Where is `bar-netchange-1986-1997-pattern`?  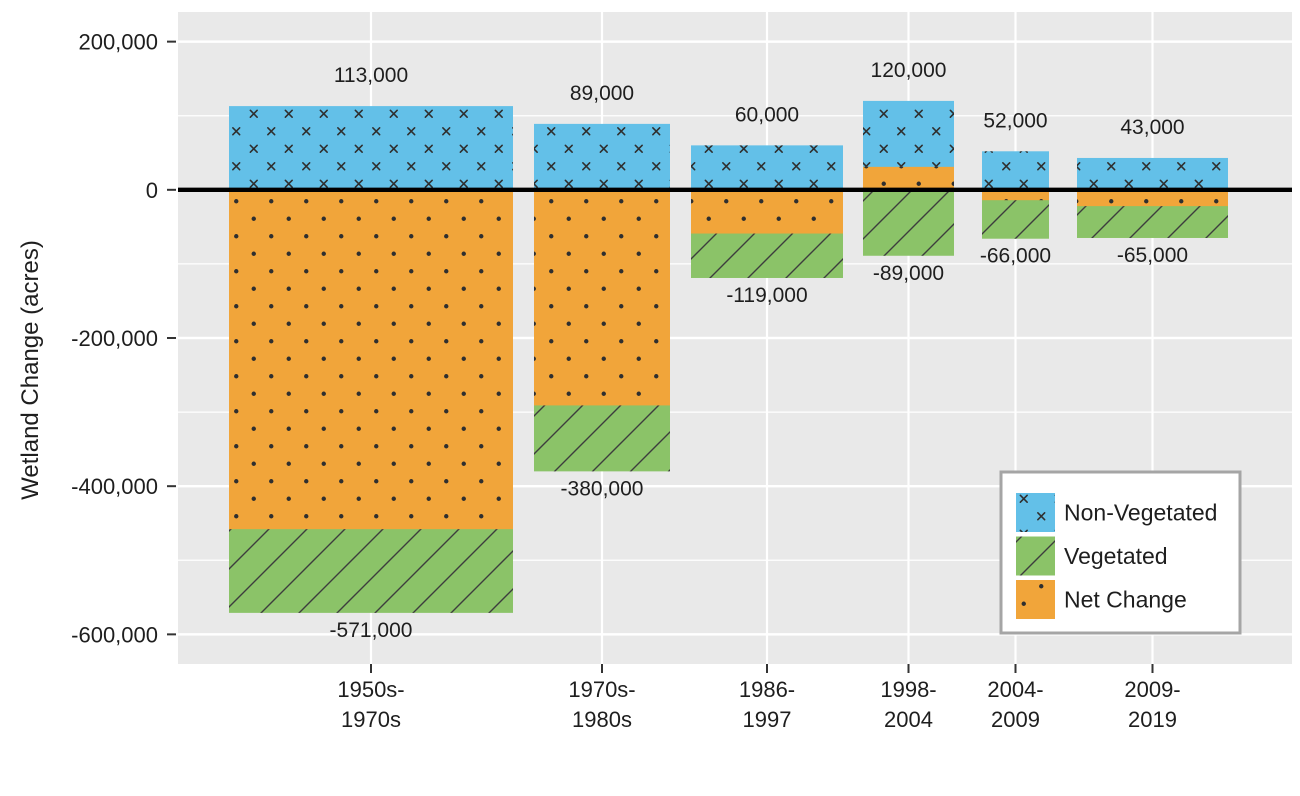 bar-netchange-1986-1997-pattern is located at coordinates (767, 211).